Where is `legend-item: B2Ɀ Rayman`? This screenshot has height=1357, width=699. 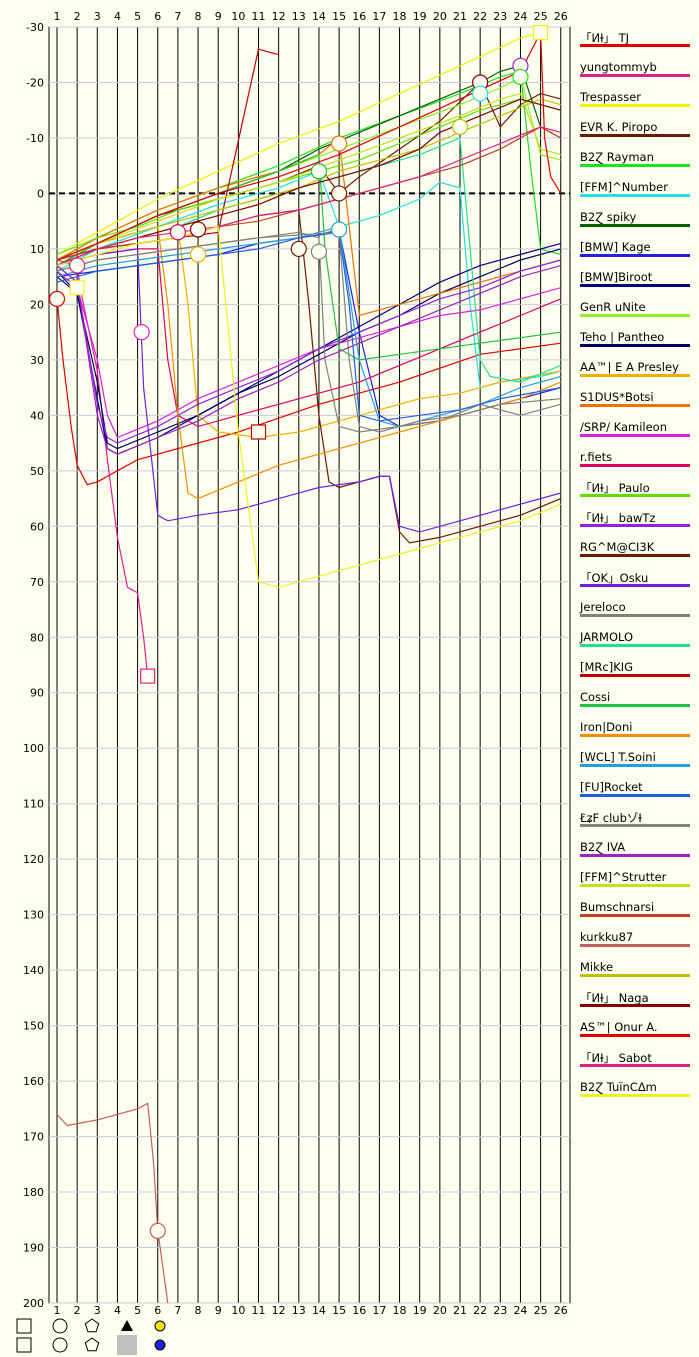
legend-item: B2Ɀ Rayman is located at coordinates (636, 163).